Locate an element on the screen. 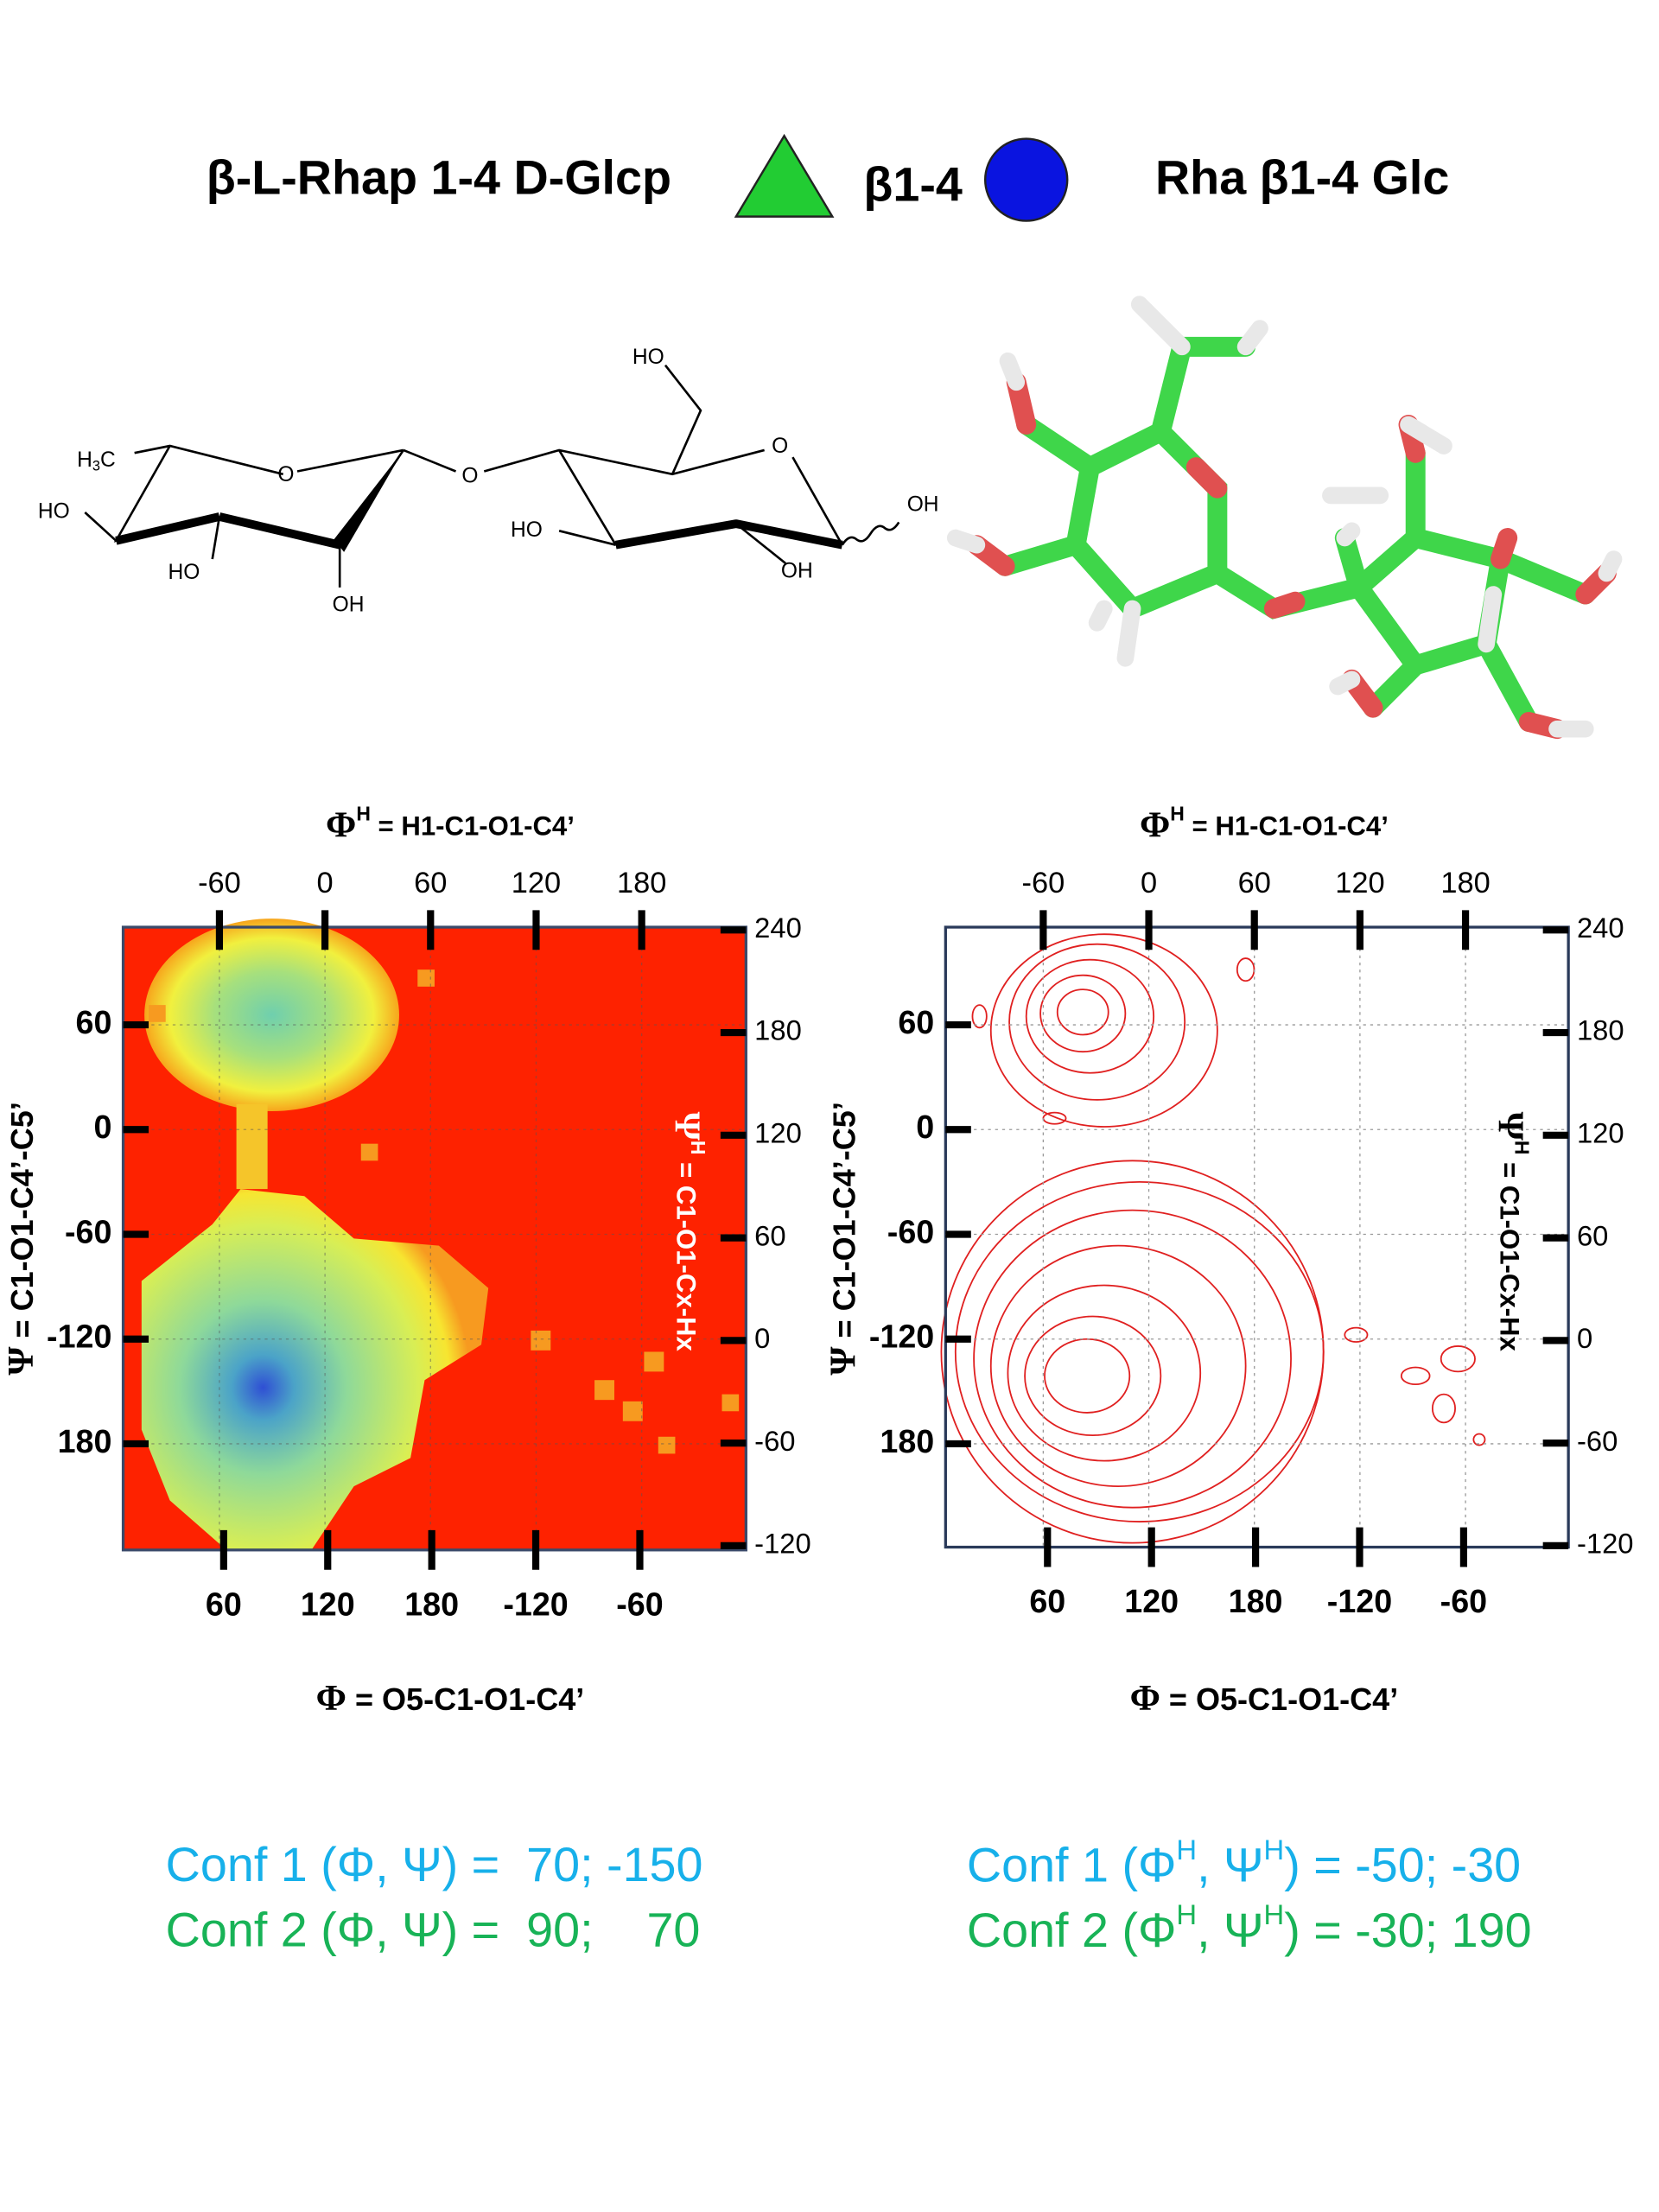  bottom-tick-label: 60 is located at coordinates (224, 1604).